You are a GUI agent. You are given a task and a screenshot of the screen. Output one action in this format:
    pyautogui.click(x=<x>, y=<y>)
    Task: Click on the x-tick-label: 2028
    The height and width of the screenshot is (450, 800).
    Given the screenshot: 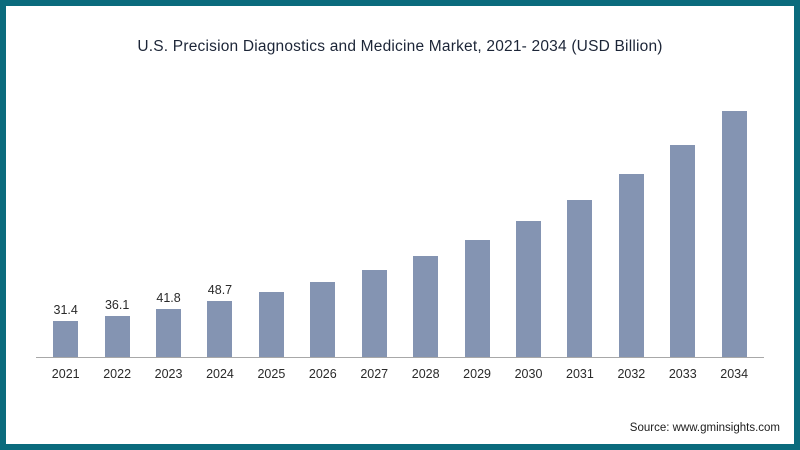 What is the action you would take?
    pyautogui.click(x=425, y=374)
    